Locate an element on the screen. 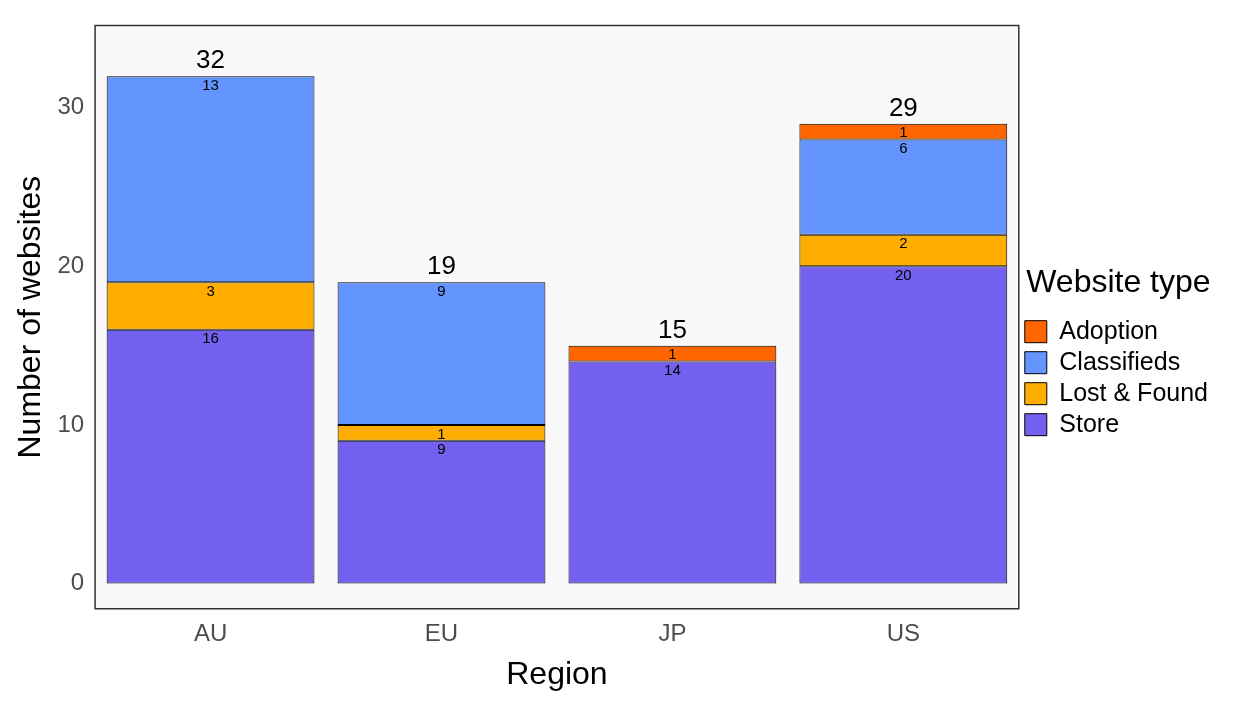 This screenshot has height=707, width=1246. legend-title: Website type is located at coordinates (1118, 280).